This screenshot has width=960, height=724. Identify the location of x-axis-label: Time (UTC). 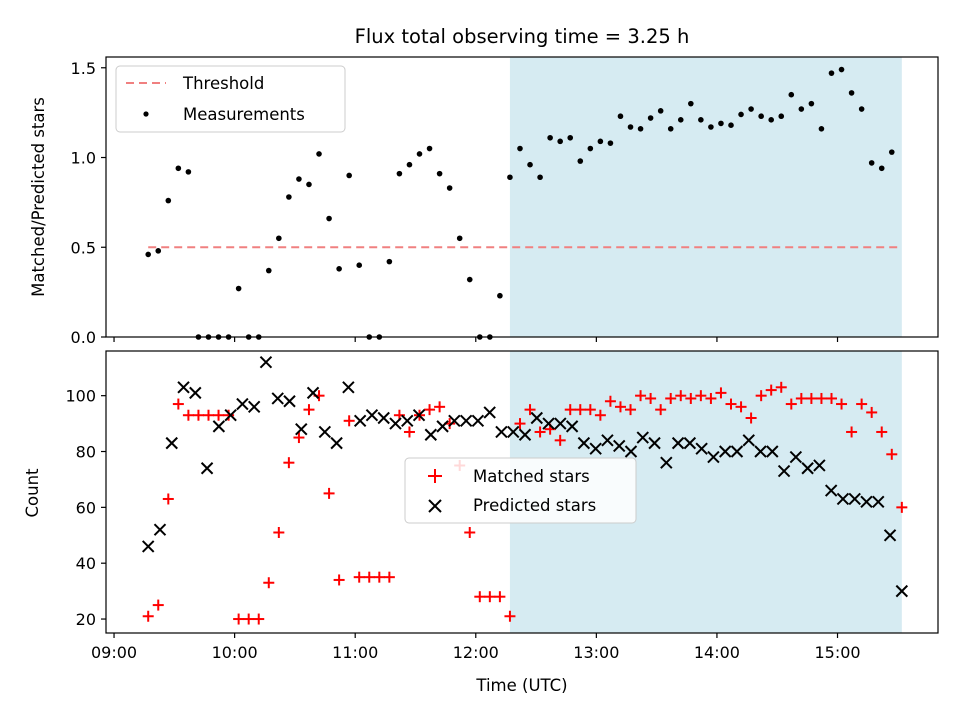
(521, 685).